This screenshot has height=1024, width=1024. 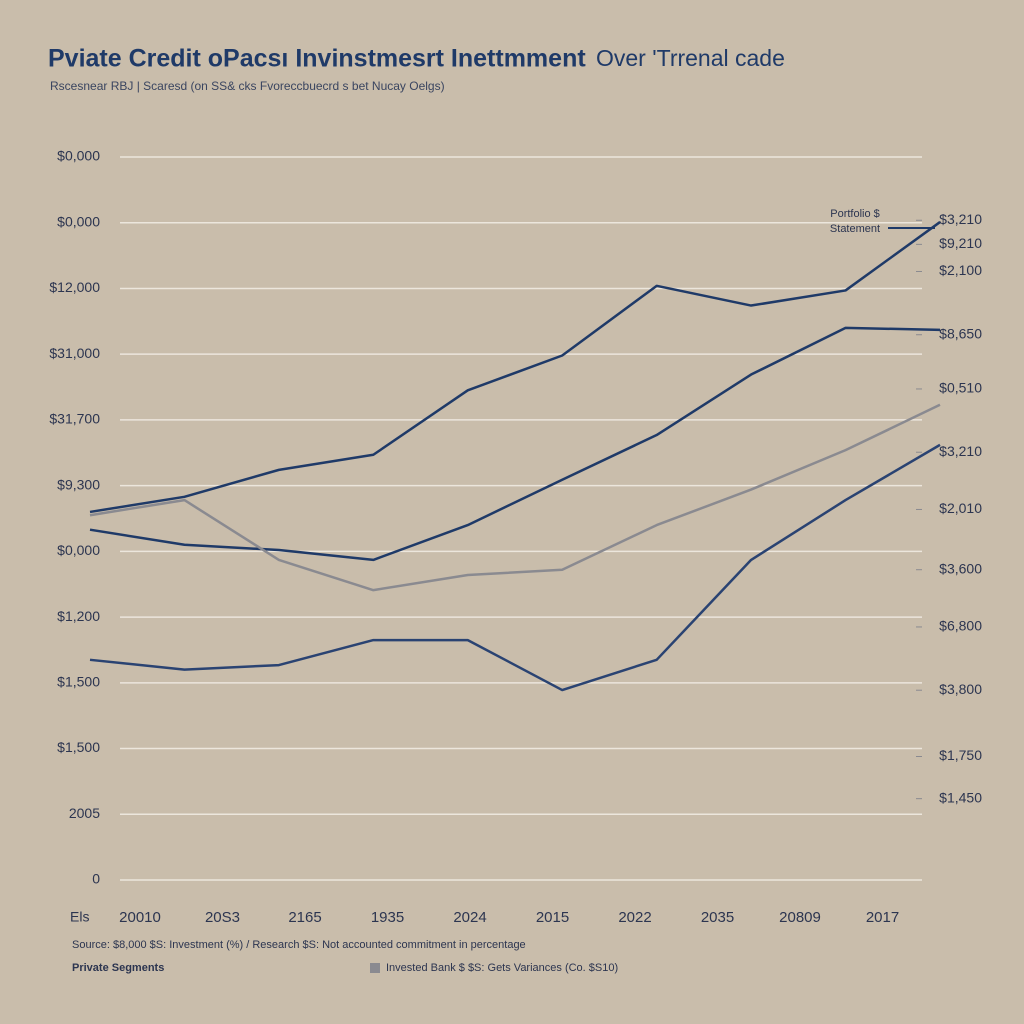 I want to click on annotation: Statement, so click(x=855, y=229).